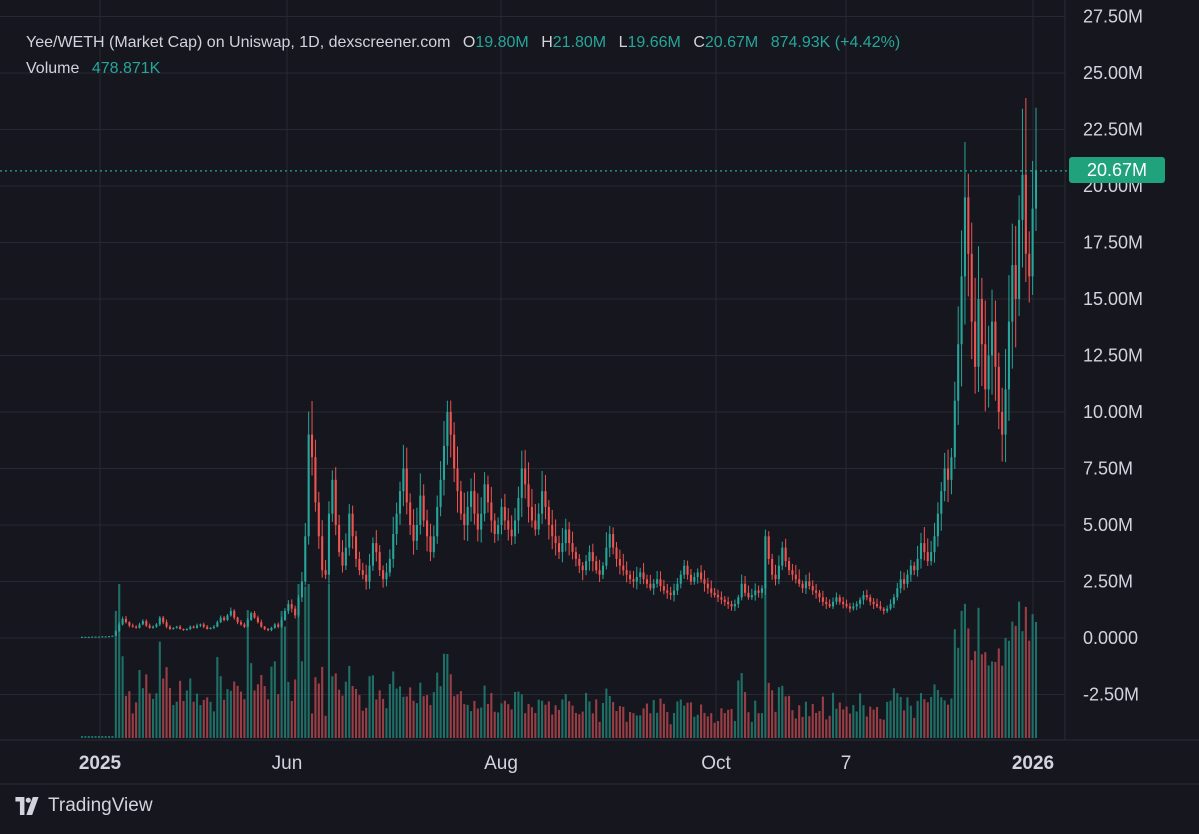  What do you see at coordinates (1117, 170) in the screenshot?
I see `last-price-badge: 20.67M` at bounding box center [1117, 170].